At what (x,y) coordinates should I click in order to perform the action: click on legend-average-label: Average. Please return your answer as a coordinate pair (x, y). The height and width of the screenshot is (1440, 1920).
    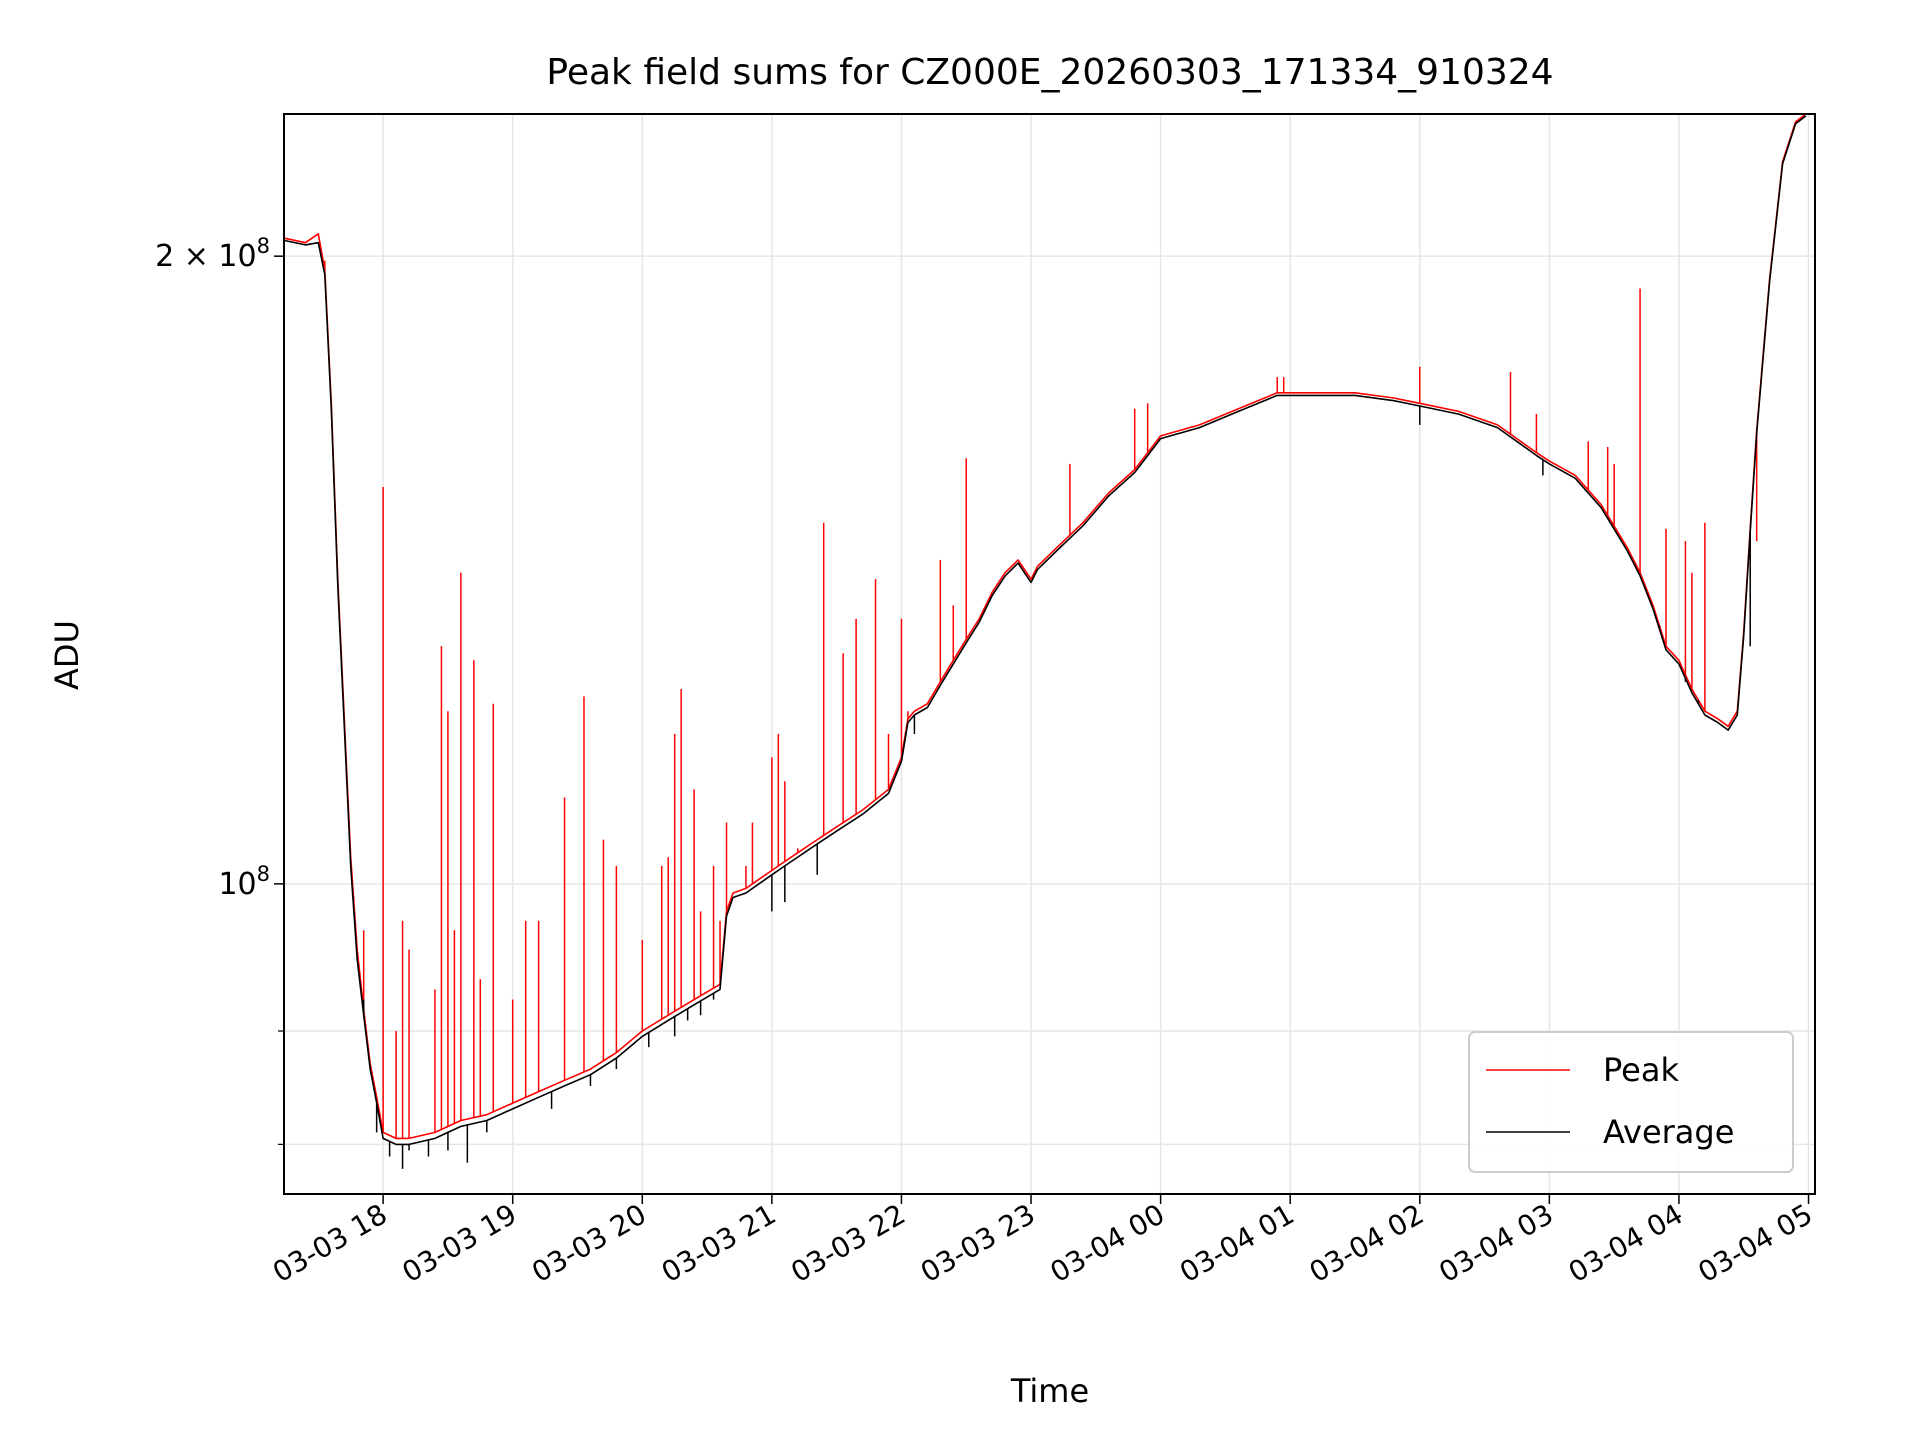
    Looking at the image, I should click on (1668, 1132).